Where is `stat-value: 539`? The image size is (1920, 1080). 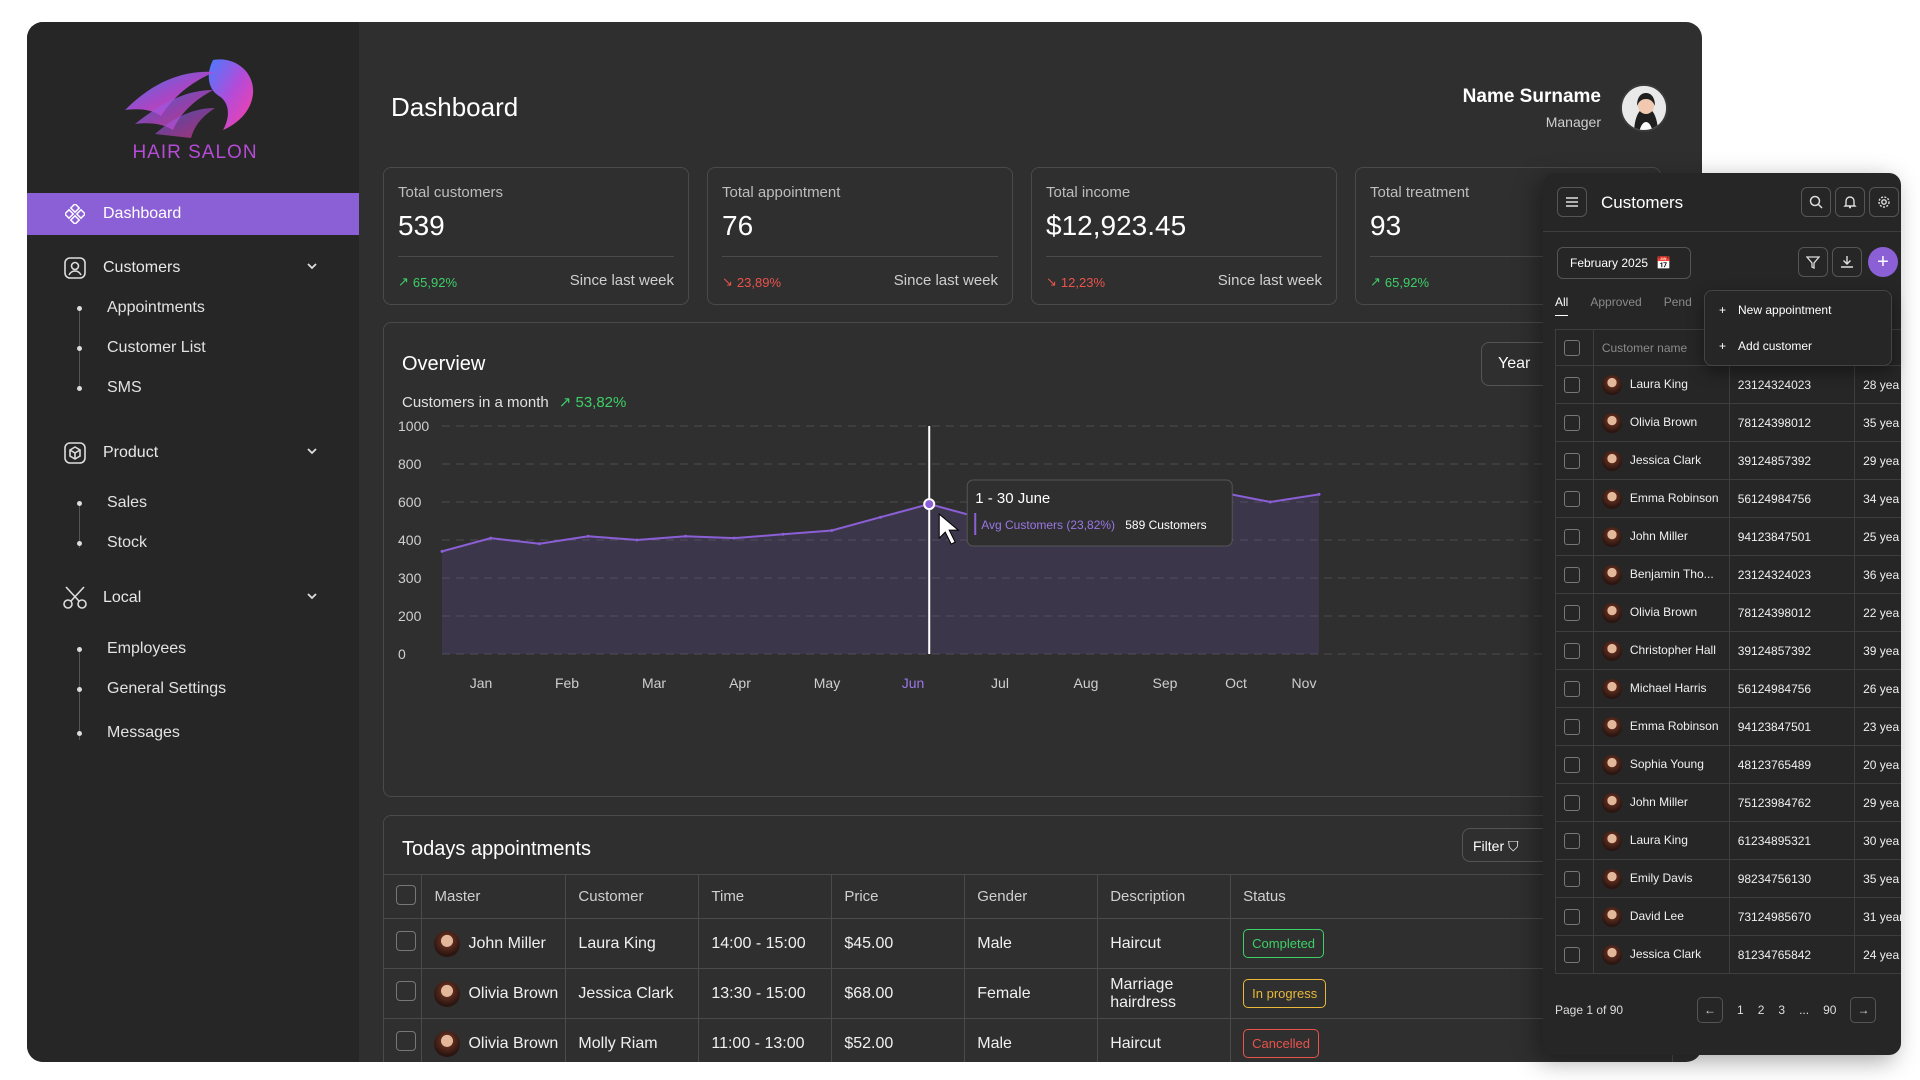 stat-value: 539 is located at coordinates (421, 225).